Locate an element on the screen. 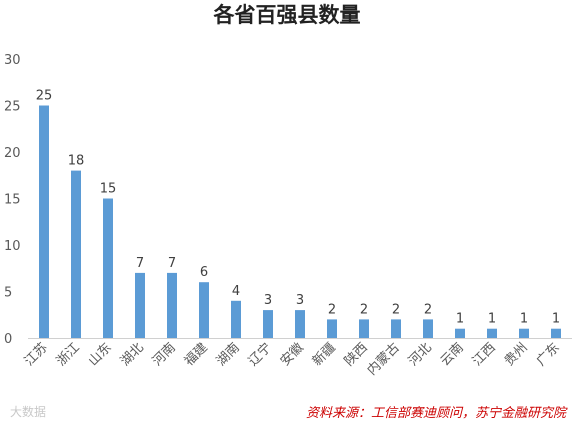 This screenshot has height=426, width=574. x-tick-label-山东: 山东 is located at coordinates (100, 354).